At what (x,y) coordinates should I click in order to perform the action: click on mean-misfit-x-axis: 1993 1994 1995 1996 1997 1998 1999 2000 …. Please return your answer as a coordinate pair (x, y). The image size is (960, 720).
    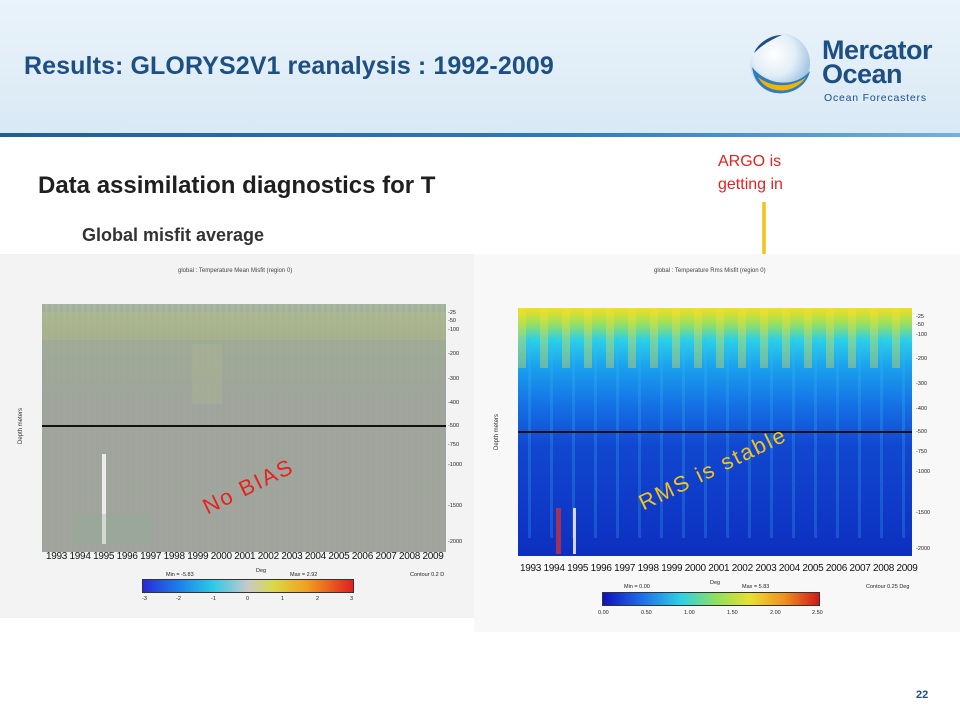
    Looking at the image, I should click on (245, 556).